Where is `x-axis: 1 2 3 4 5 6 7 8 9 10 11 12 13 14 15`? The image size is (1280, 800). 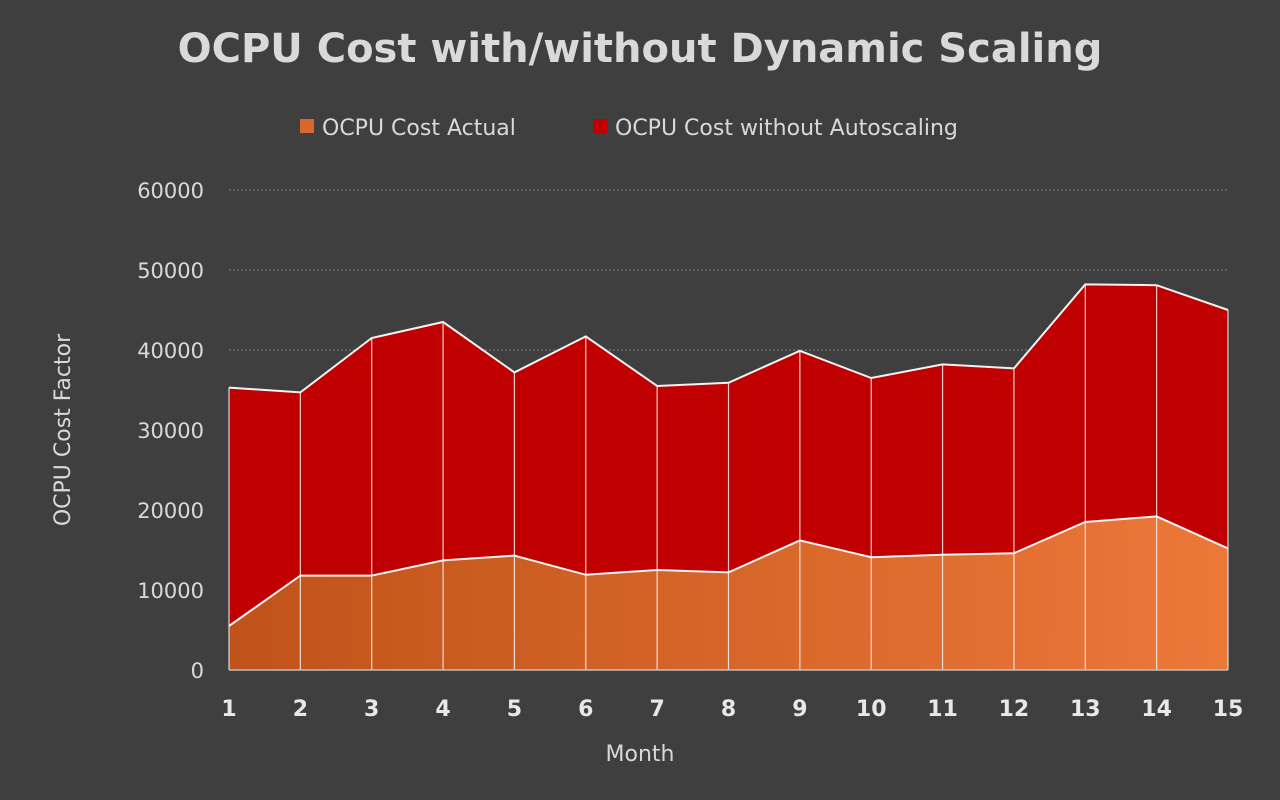
x-axis: 1 2 3 4 5 6 7 8 9 10 11 12 13 14 15 is located at coordinates (732, 709).